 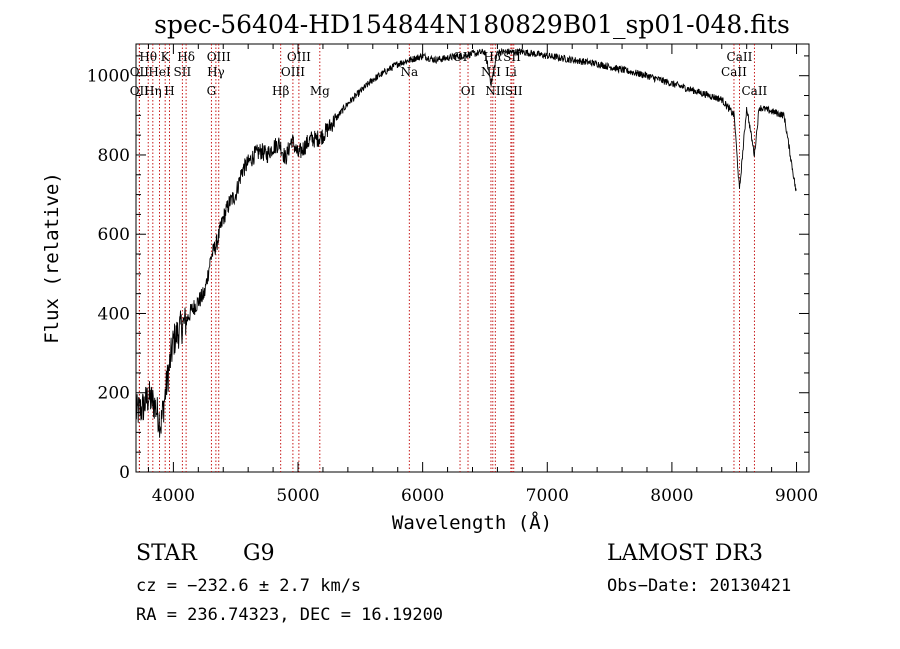 What do you see at coordinates (153, 91) in the screenshot?
I see `line-marker-label: Hη` at bounding box center [153, 91].